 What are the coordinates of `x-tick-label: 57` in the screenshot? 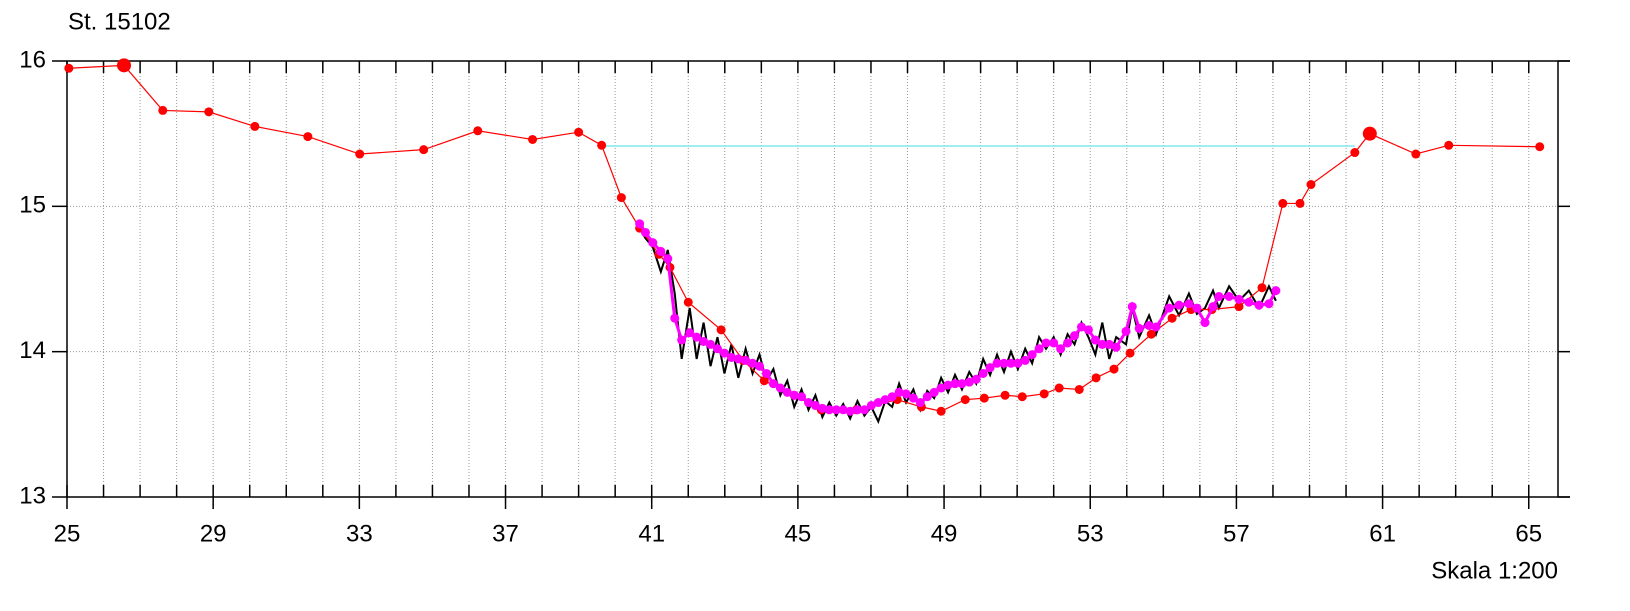 It's located at (1236, 533).